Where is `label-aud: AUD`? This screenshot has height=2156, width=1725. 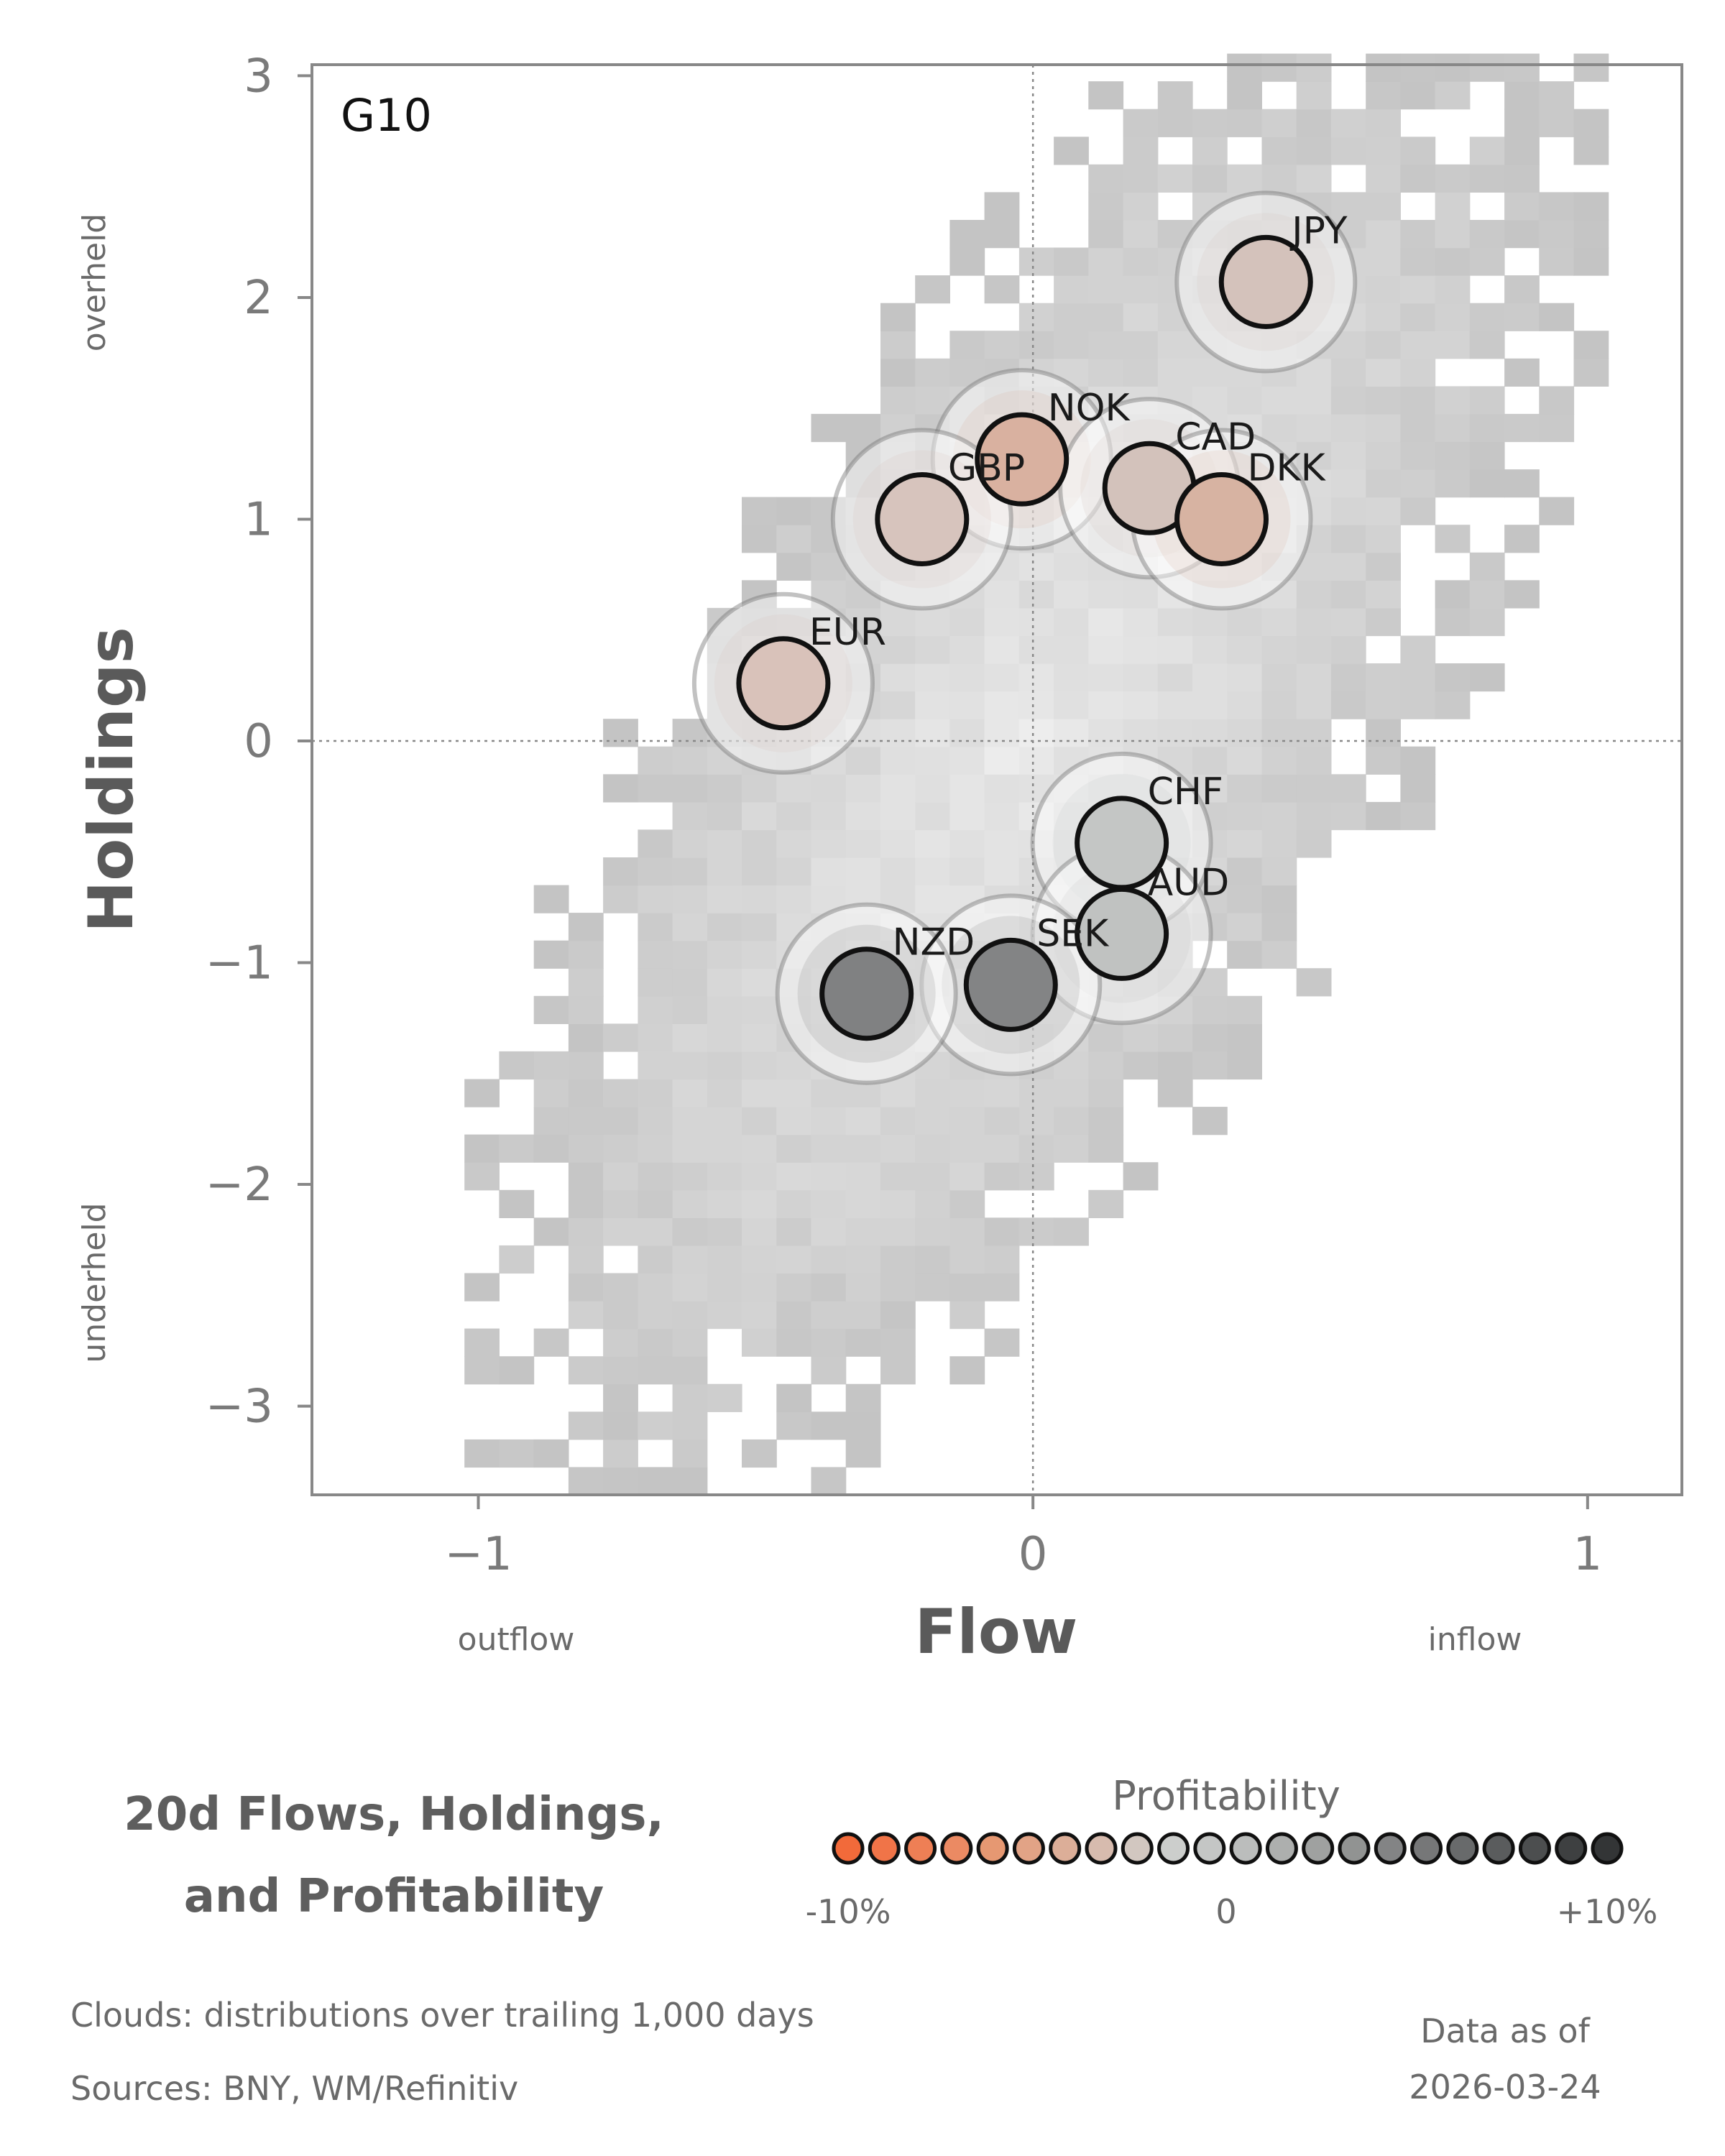
label-aud: AUD is located at coordinates (1189, 882).